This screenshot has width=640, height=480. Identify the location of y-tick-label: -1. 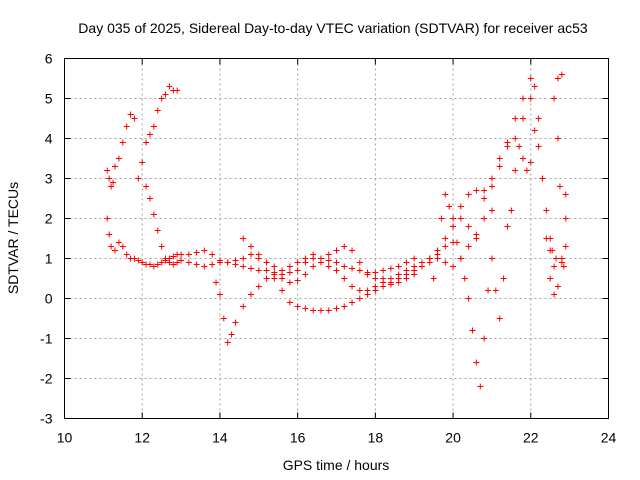
(46, 339).